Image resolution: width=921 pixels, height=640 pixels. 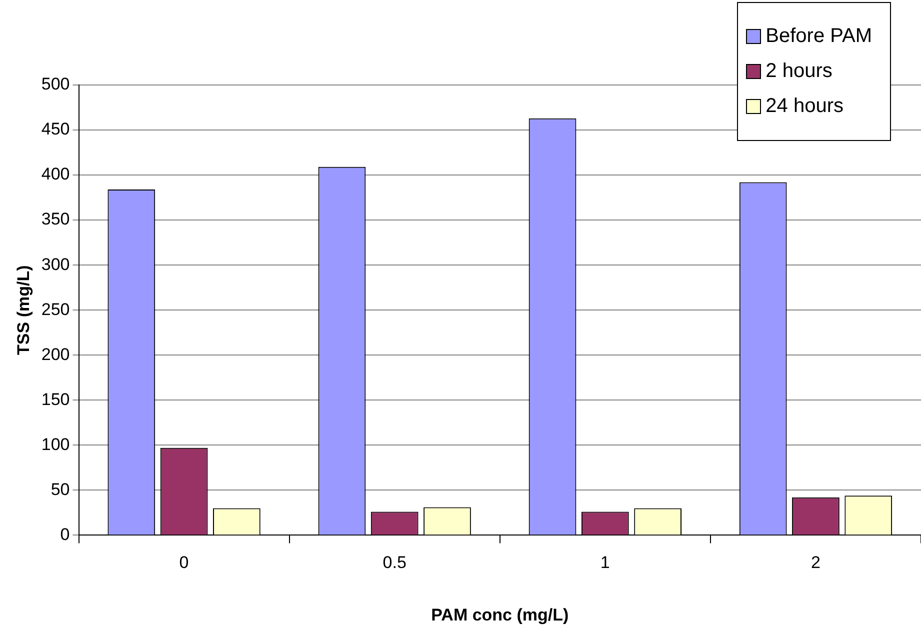 What do you see at coordinates (799, 71) in the screenshot?
I see `legend-label: 2 hours` at bounding box center [799, 71].